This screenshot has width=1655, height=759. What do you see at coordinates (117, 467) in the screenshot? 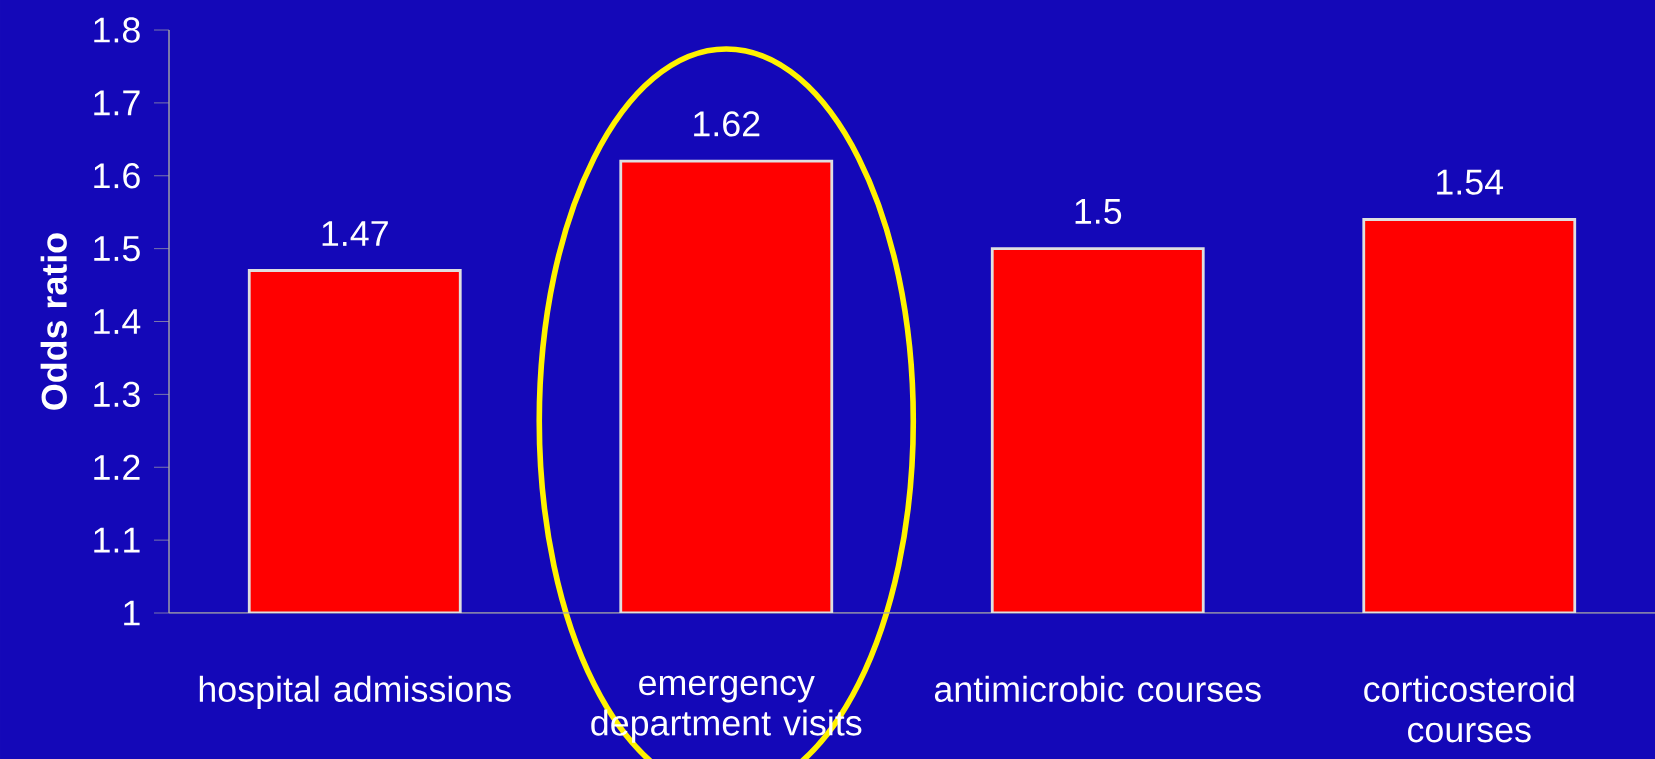
I see `y-tick-label: 1.2` at bounding box center [117, 467].